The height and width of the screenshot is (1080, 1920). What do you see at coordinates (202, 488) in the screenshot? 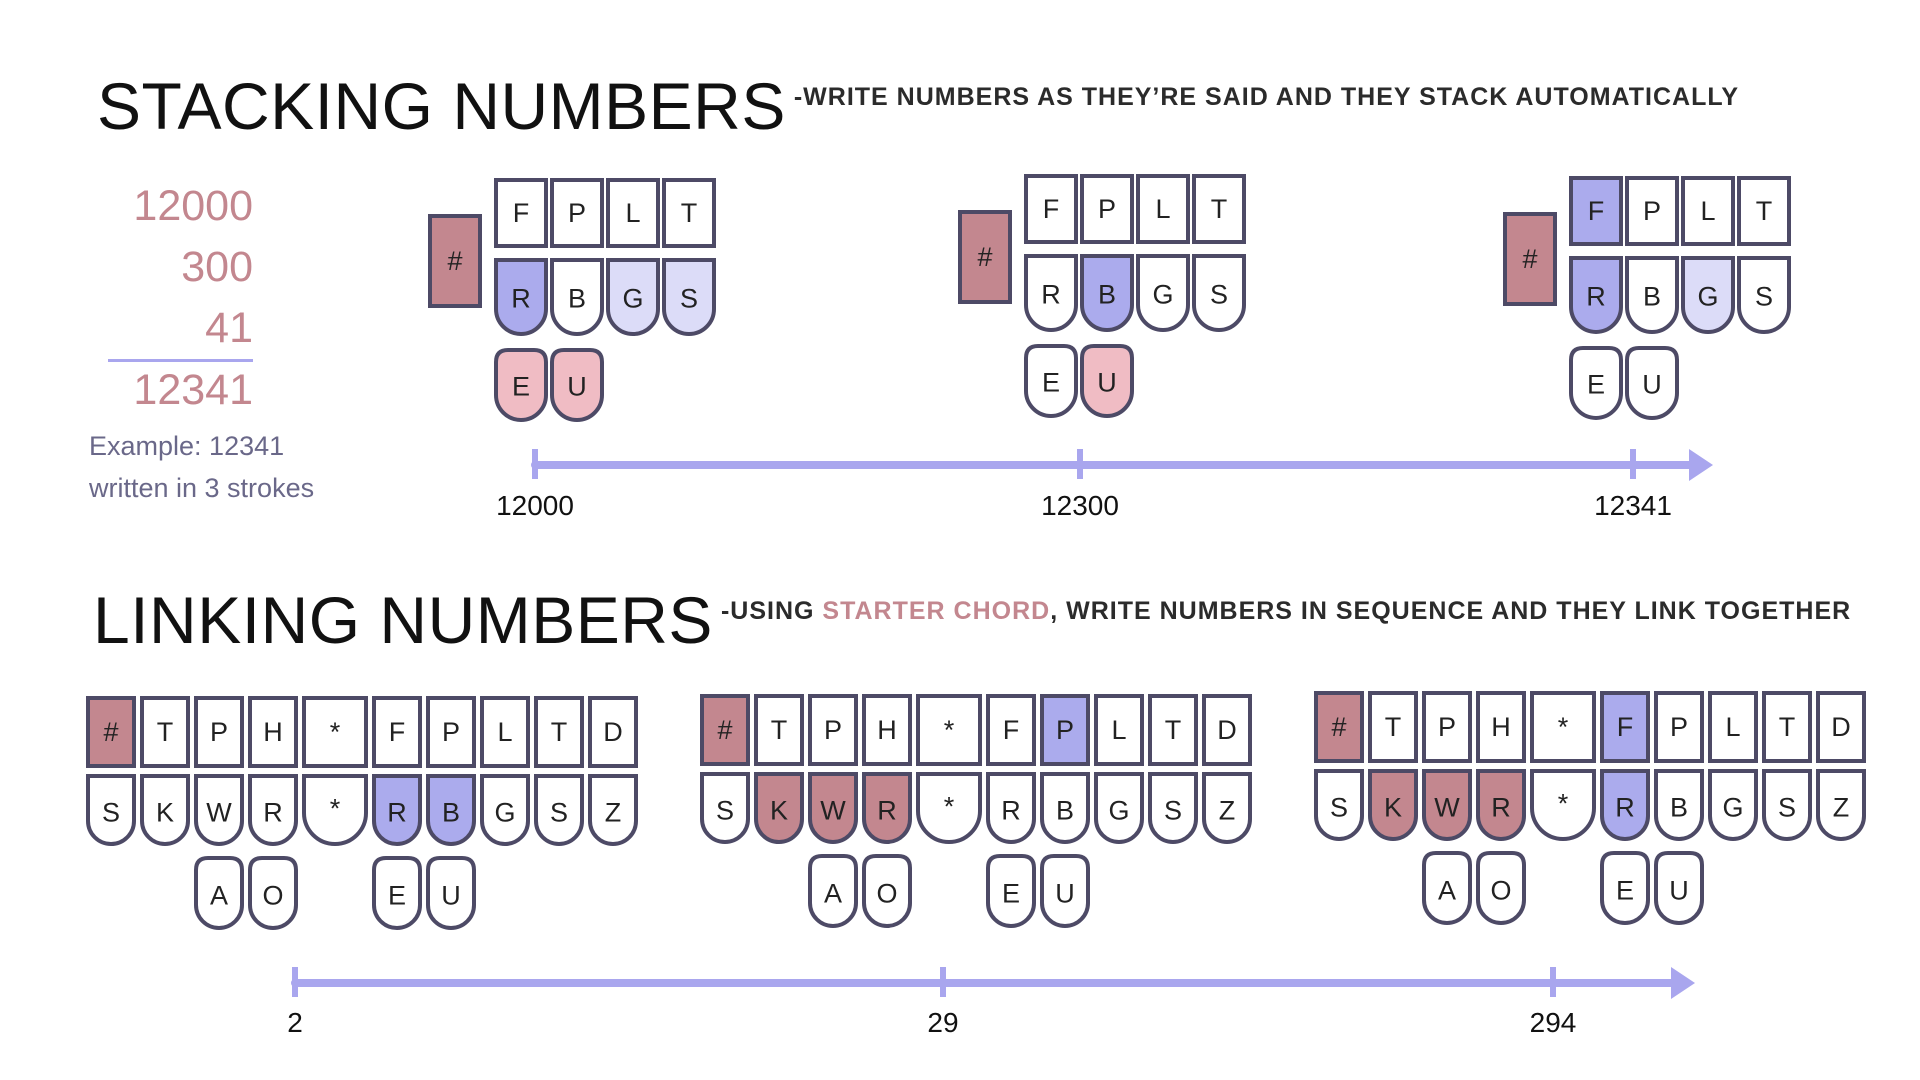
I see `caption-line: written in 3 strokes` at bounding box center [202, 488].